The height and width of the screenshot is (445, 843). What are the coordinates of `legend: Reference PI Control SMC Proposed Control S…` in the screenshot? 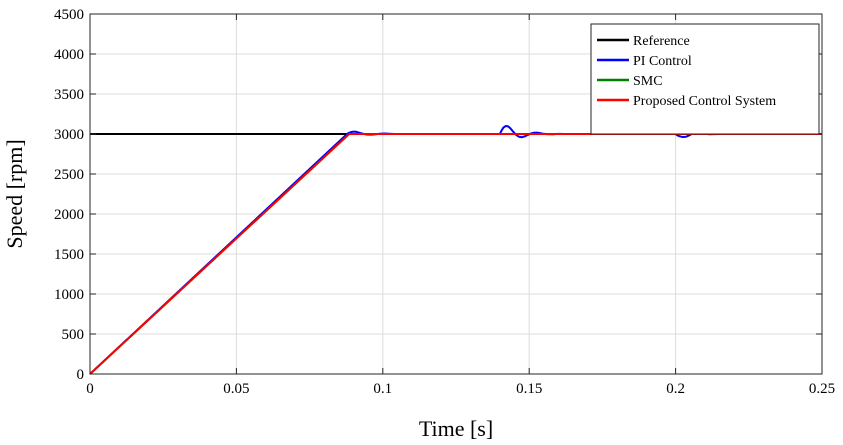 It's located at (705, 79).